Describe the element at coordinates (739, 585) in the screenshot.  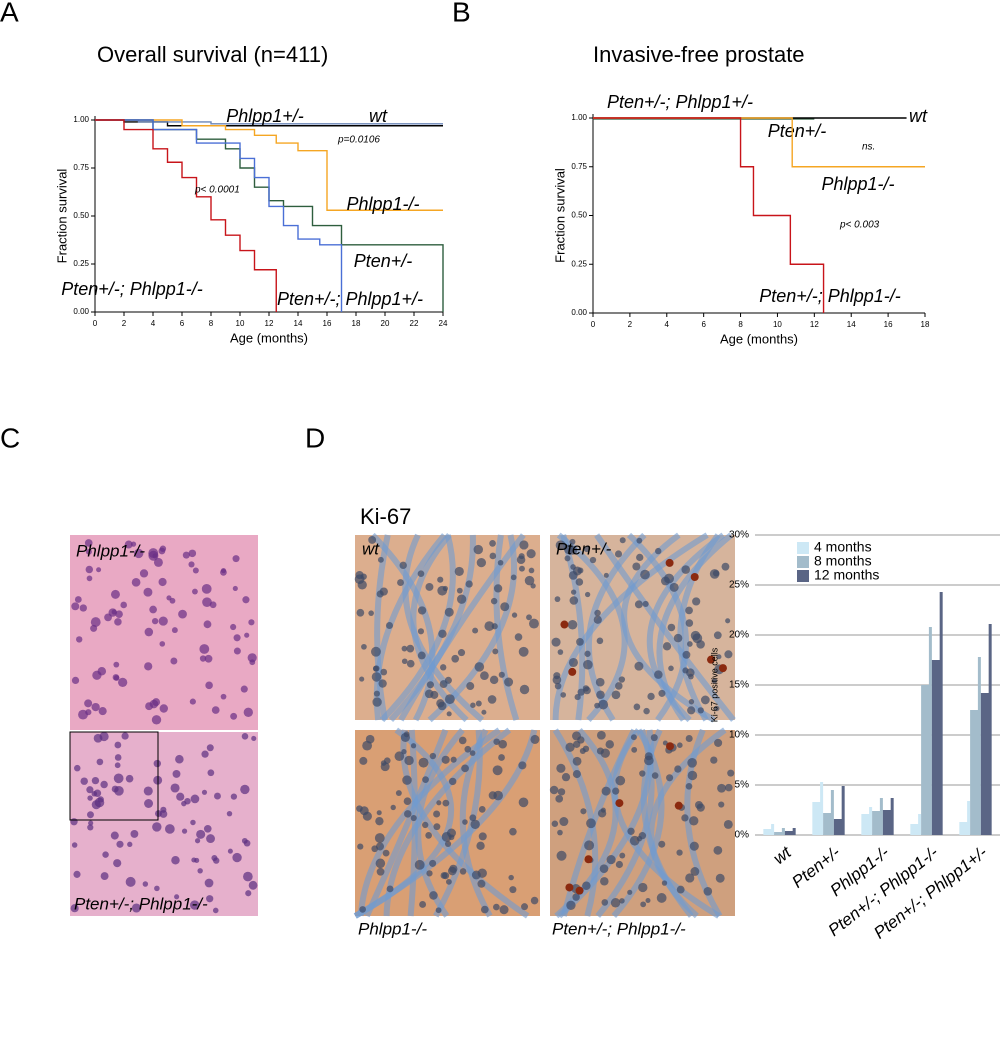
I see `y-tick-label: 25%` at that location.